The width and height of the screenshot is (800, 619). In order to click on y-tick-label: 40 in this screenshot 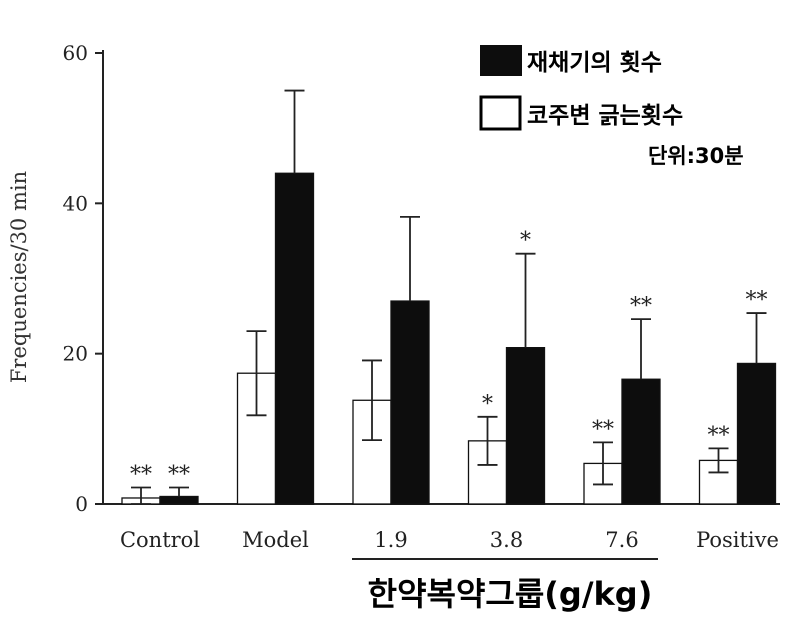, I will do `click(75, 203)`.